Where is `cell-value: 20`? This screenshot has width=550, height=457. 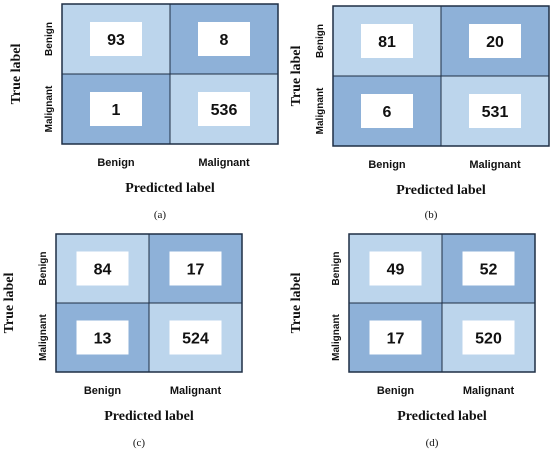
cell-value: 20 is located at coordinates (495, 42).